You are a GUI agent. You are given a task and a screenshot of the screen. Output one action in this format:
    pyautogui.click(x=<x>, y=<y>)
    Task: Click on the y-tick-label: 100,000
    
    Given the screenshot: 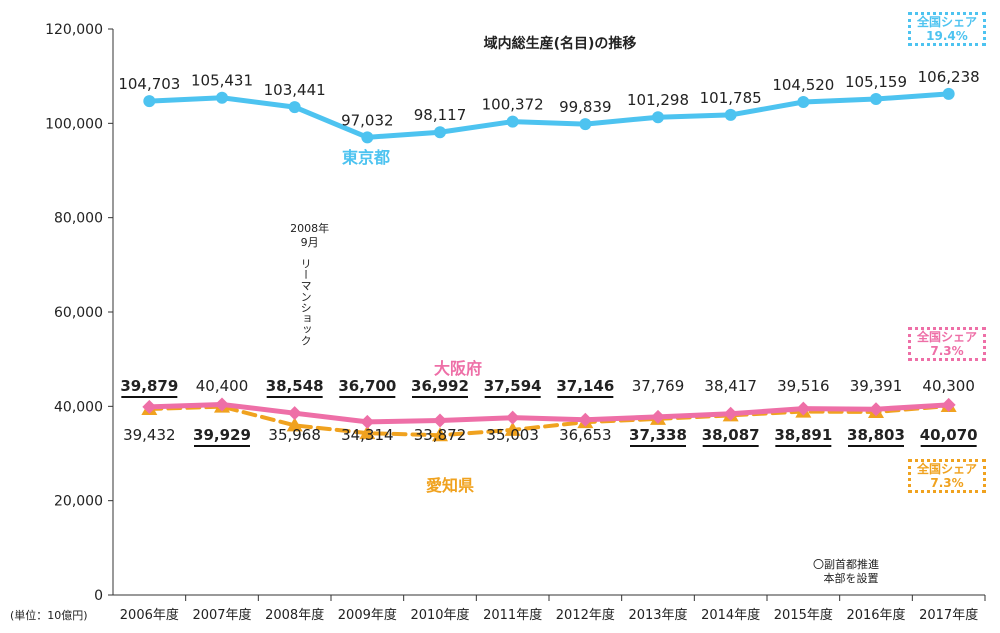 What is the action you would take?
    pyautogui.click(x=74, y=124)
    